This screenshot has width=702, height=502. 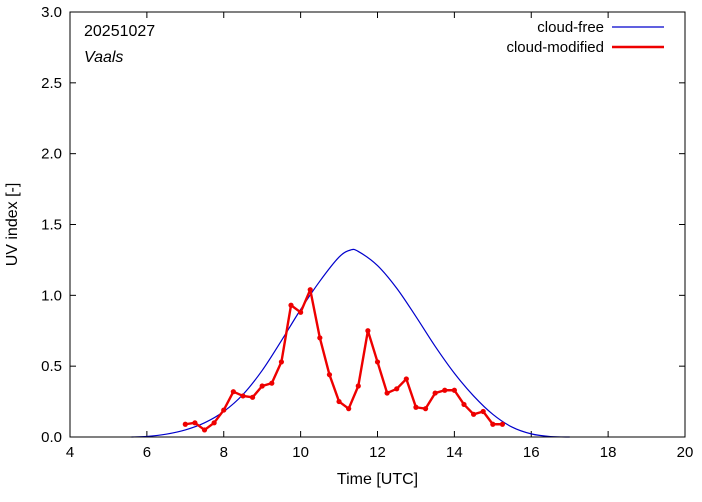 What do you see at coordinates (51, 154) in the screenshot?
I see `y-tick-label: 2.0` at bounding box center [51, 154].